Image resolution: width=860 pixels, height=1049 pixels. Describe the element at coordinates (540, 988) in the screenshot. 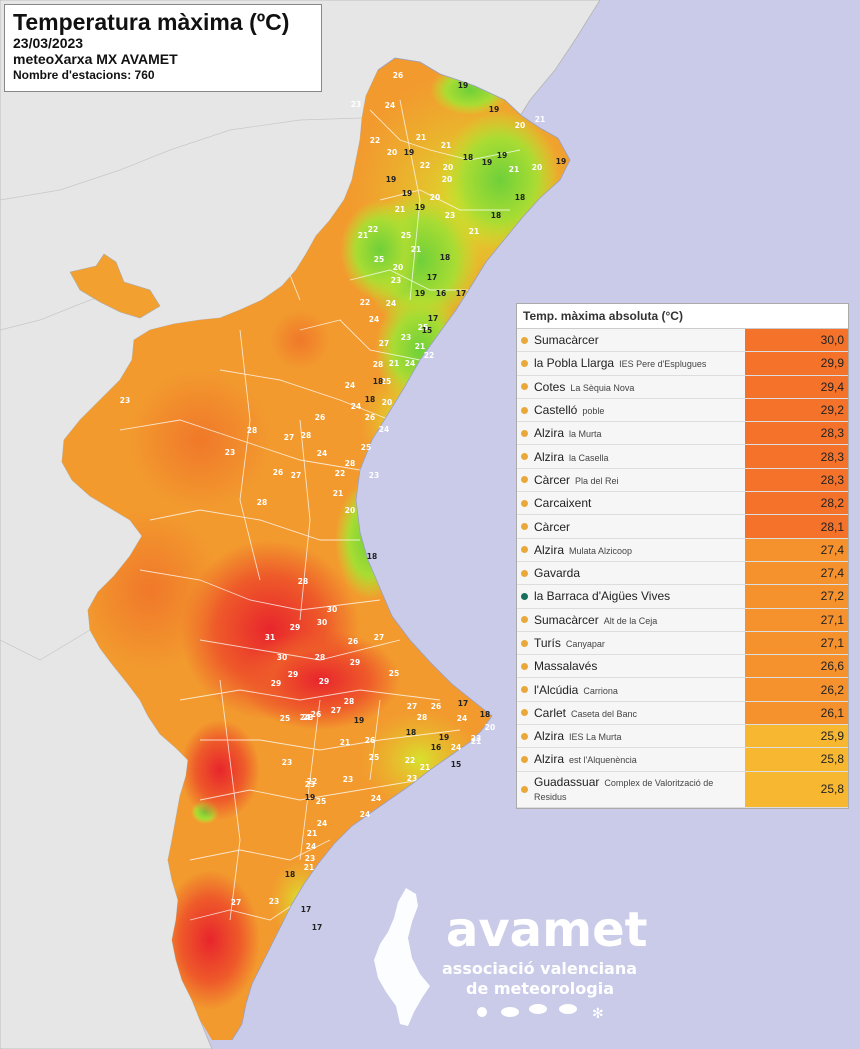

I see `avamet-line2: de meteorologia` at that location.